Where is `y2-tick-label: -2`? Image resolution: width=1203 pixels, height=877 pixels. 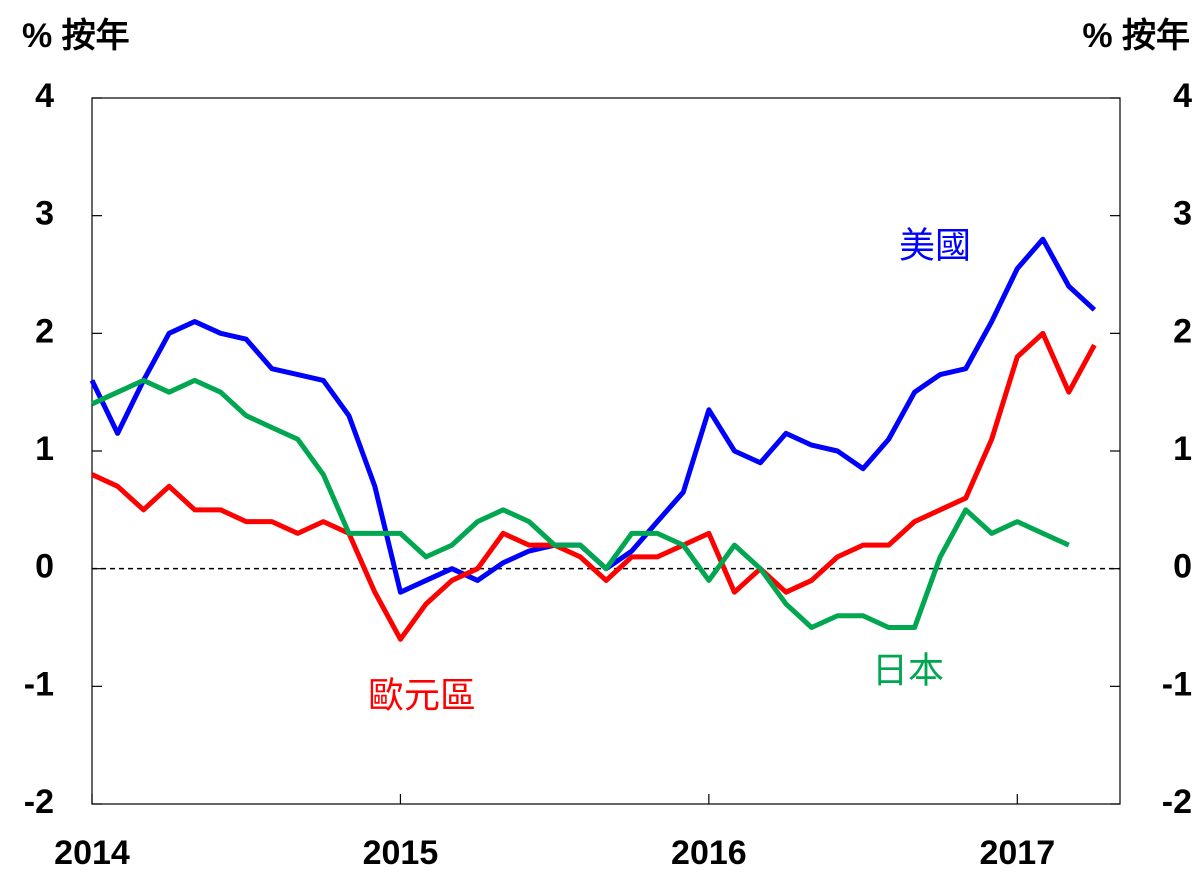
y2-tick-label: -2 is located at coordinates (1177, 802).